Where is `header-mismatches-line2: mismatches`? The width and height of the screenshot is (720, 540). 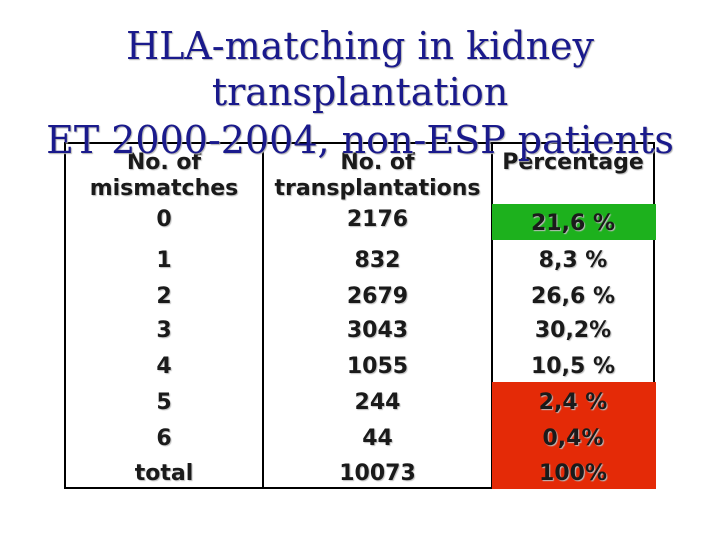
header-mismatches-line2: mismatches is located at coordinates (164, 188).